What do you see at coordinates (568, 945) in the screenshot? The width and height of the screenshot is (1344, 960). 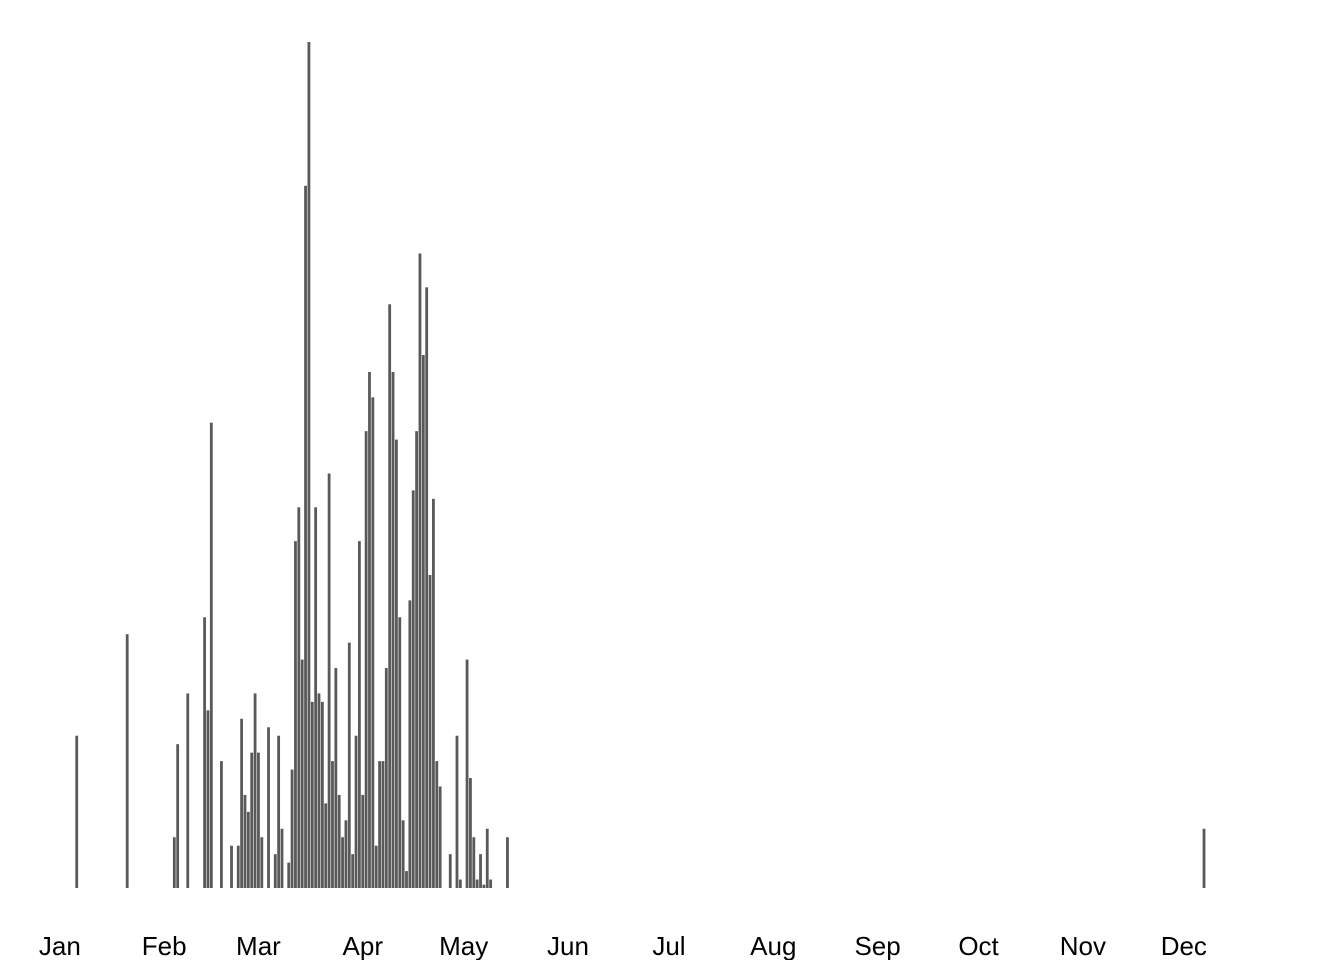 I see `x-tick-label: Jun` at bounding box center [568, 945].